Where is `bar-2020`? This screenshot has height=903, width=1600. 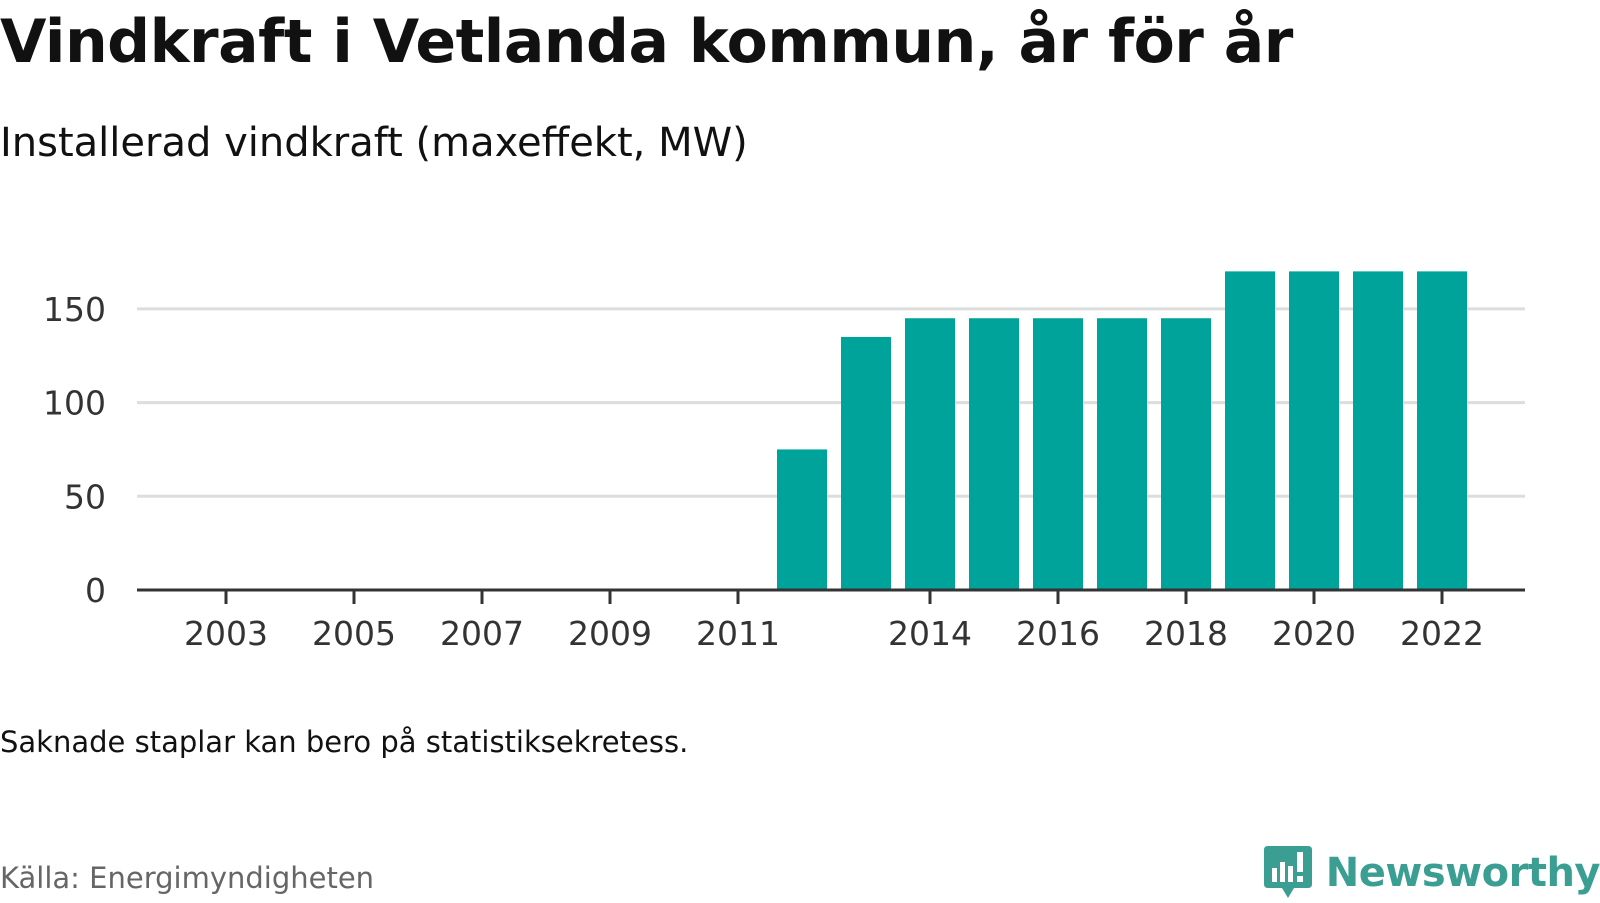
bar-2020 is located at coordinates (1314, 430).